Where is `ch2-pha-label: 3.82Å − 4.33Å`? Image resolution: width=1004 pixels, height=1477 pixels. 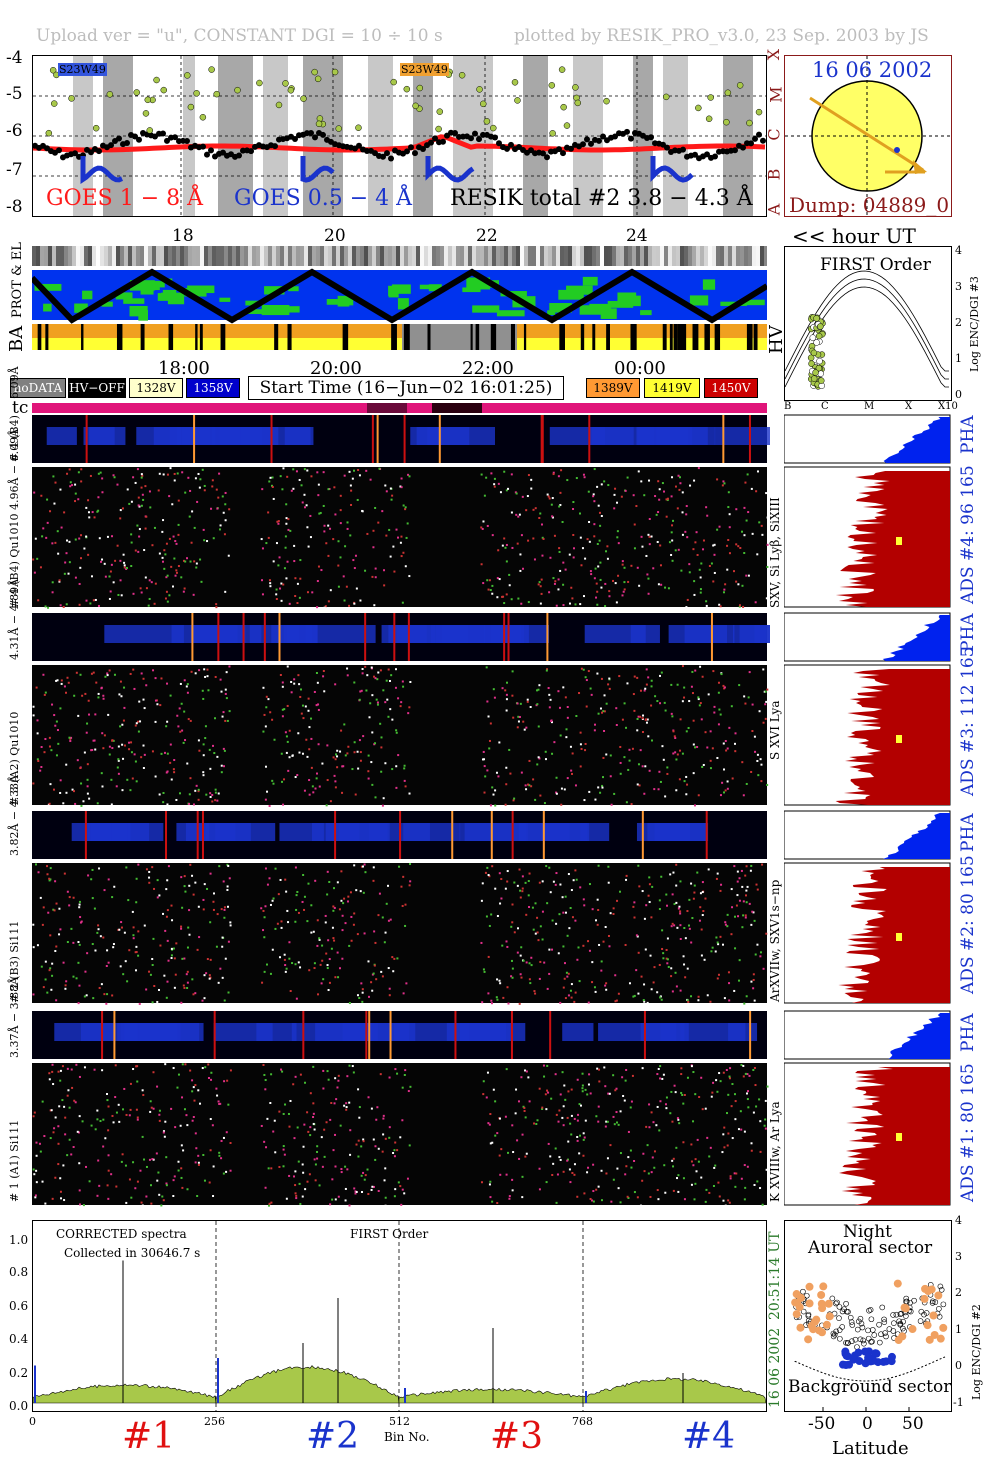 ch2-pha-label: 3.82Å − 4.33Å is located at coordinates (14, 815).